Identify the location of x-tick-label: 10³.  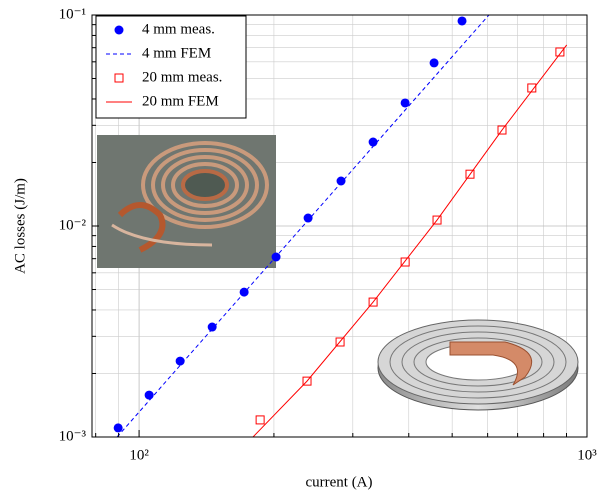
(587, 455).